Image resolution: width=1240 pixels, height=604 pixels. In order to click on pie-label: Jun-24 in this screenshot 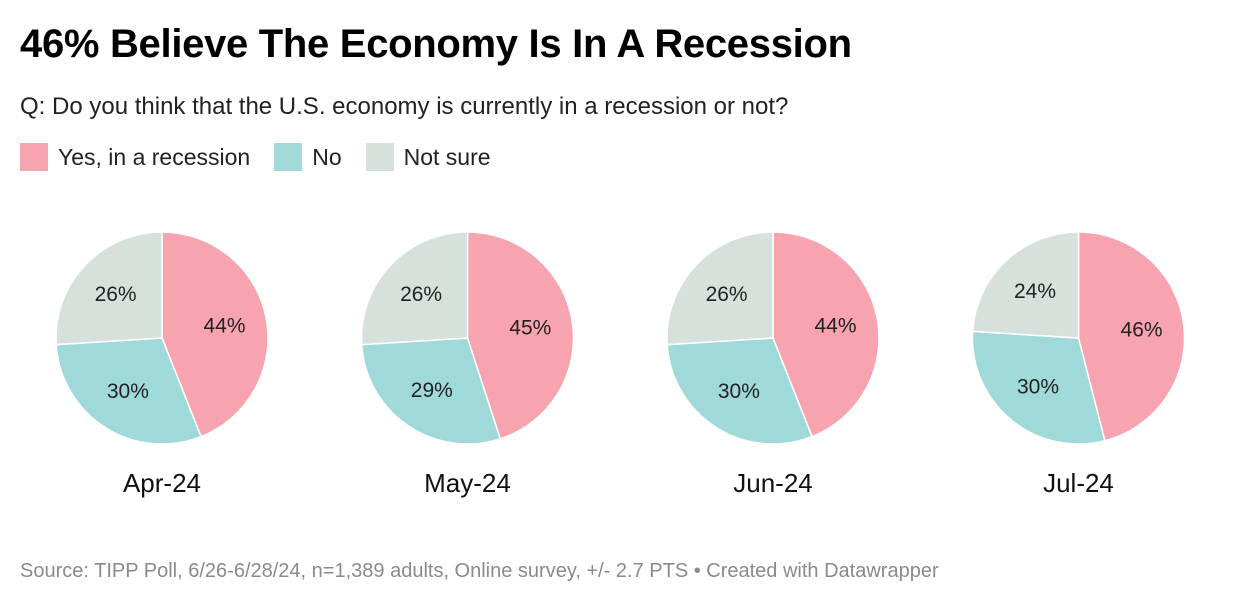, I will do `click(773, 483)`.